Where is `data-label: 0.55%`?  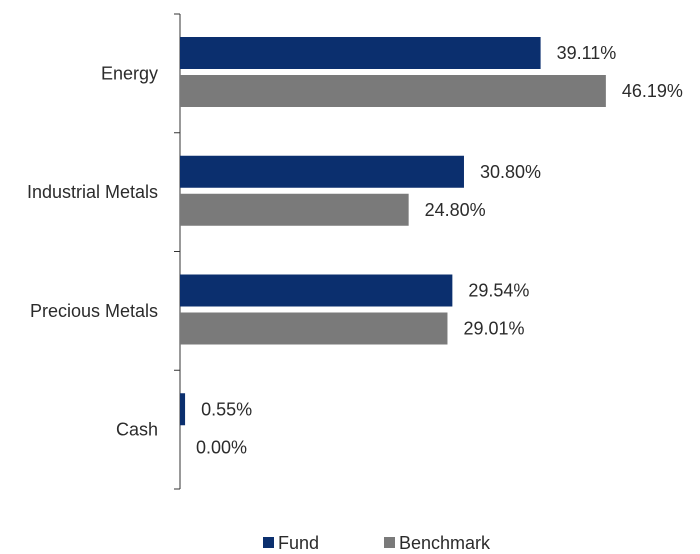 data-label: 0.55% is located at coordinates (226, 409).